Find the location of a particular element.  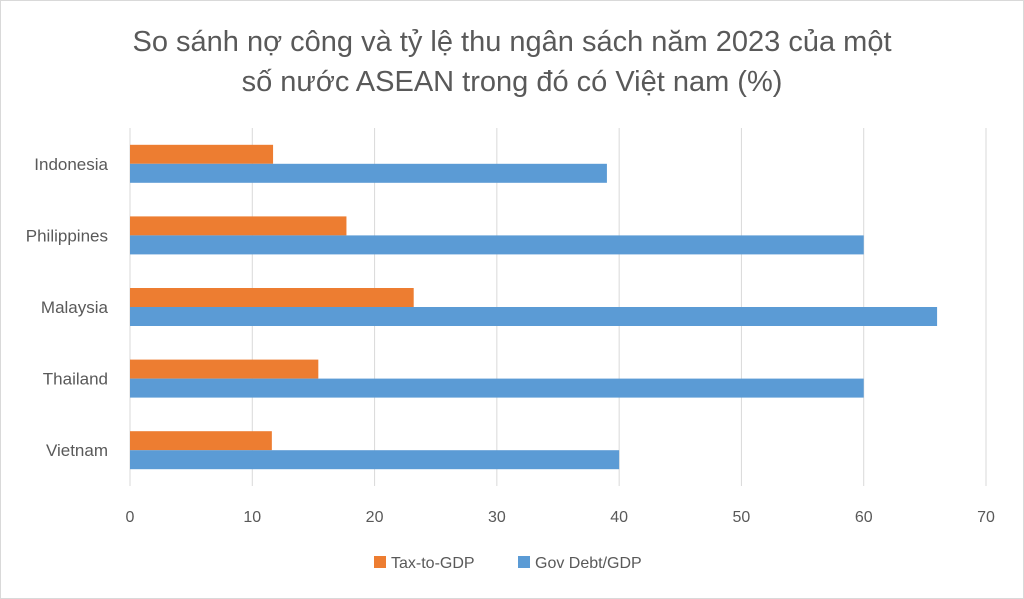

legend-item-tax-to-gdp: Tax-to-GDP is located at coordinates (424, 563).